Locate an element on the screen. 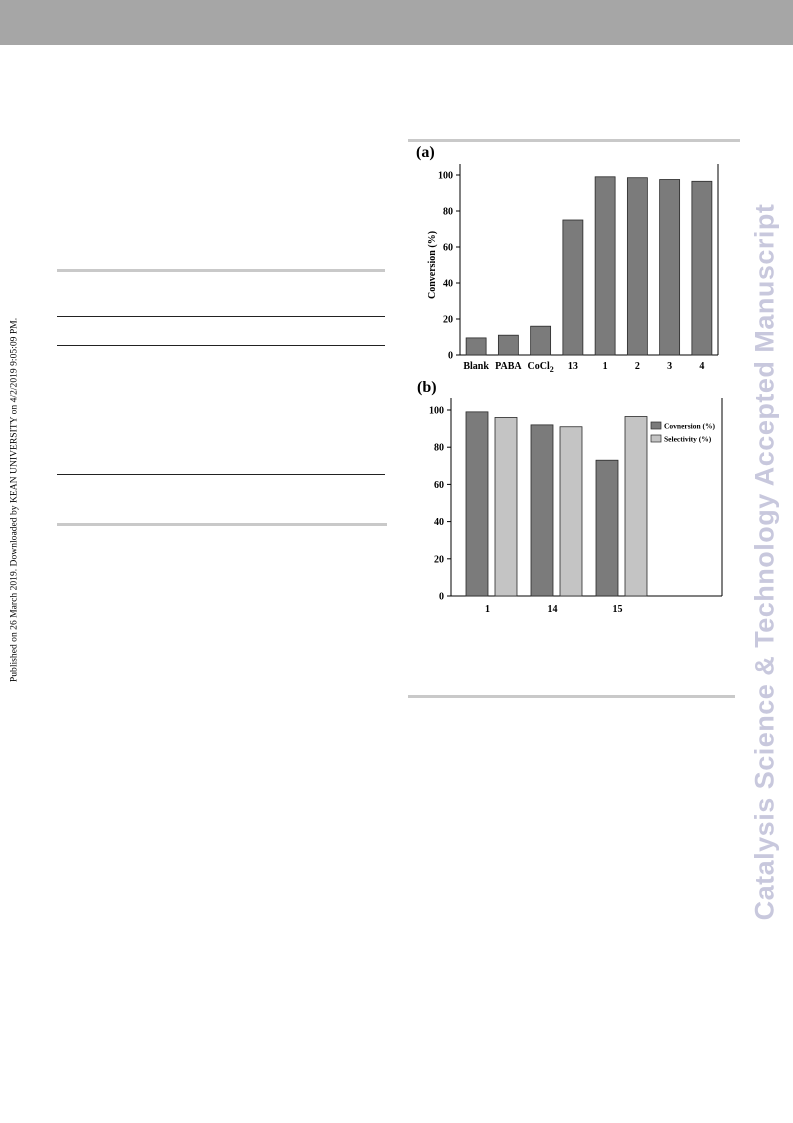  header-bar is located at coordinates (396, 22).